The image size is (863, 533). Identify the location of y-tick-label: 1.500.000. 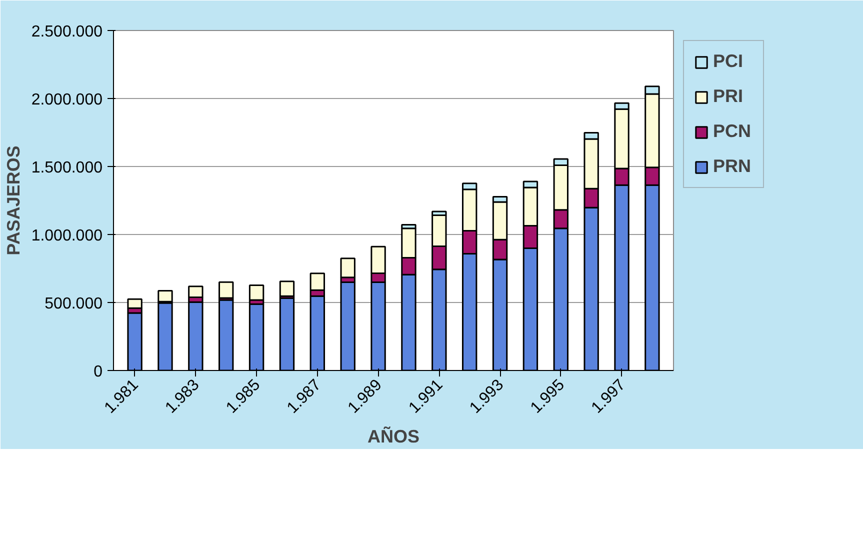
(67, 168).